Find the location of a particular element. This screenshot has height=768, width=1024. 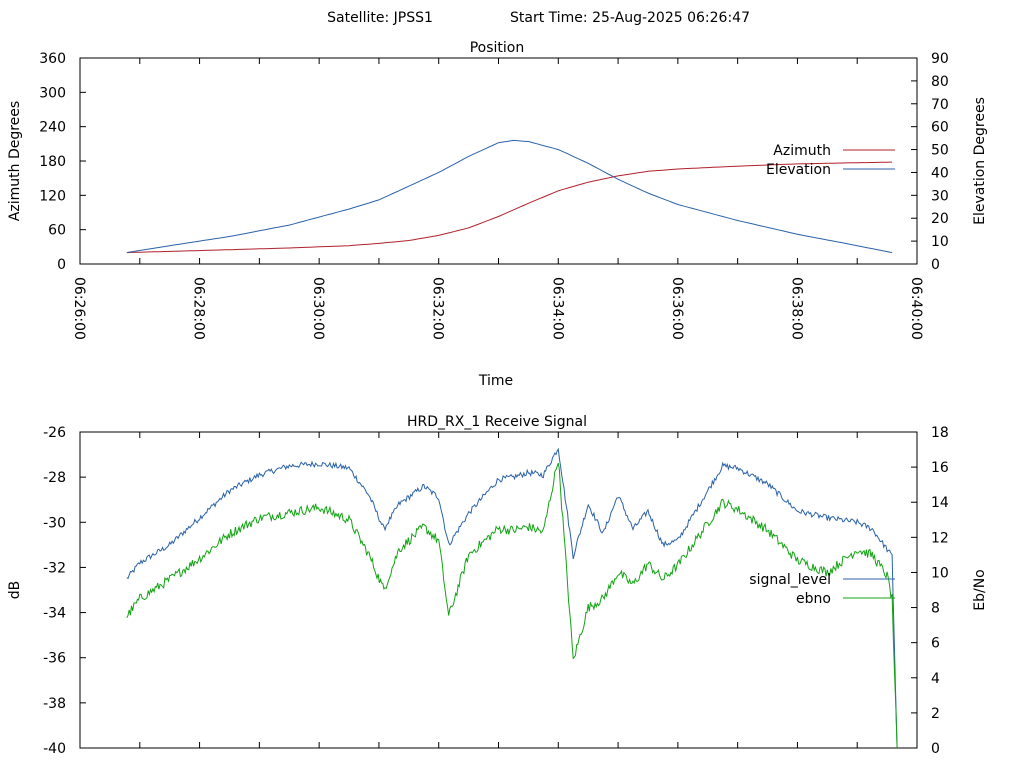

y2-tick-label: 6 is located at coordinates (935, 644).